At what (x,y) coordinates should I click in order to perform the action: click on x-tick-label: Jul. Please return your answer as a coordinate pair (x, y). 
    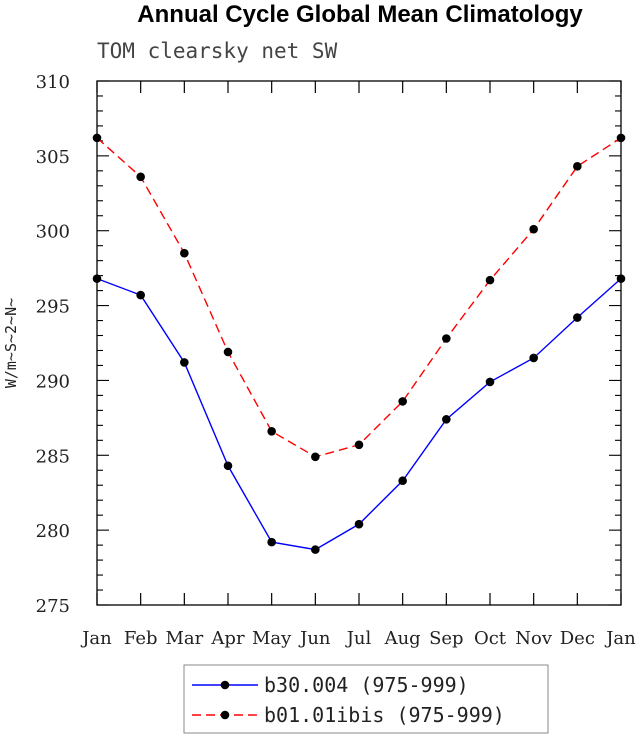
    Looking at the image, I should click on (358, 638).